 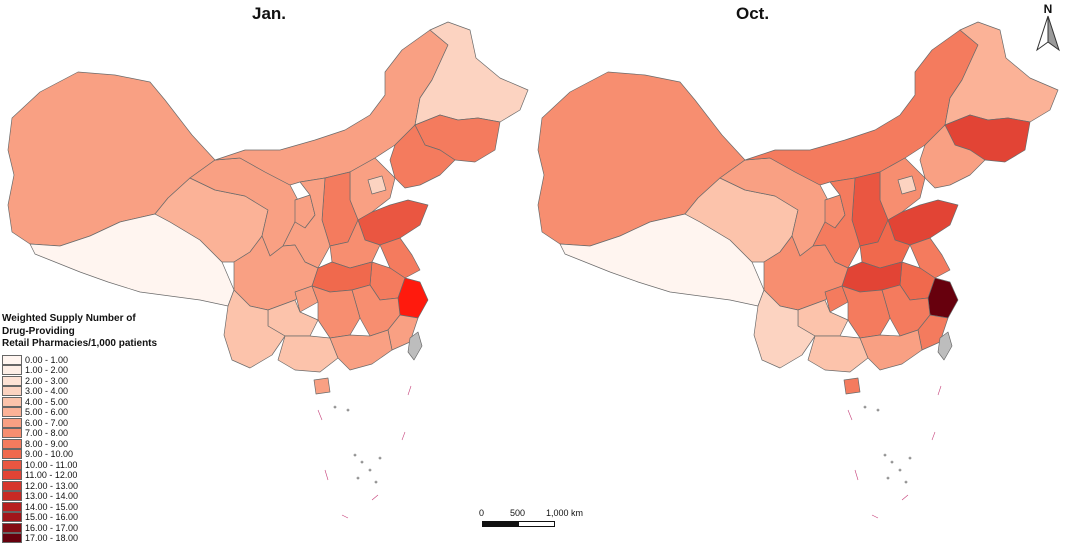 What do you see at coordinates (79, 517) in the screenshot?
I see `legend-item: 15.00 - 16.00` at bounding box center [79, 517].